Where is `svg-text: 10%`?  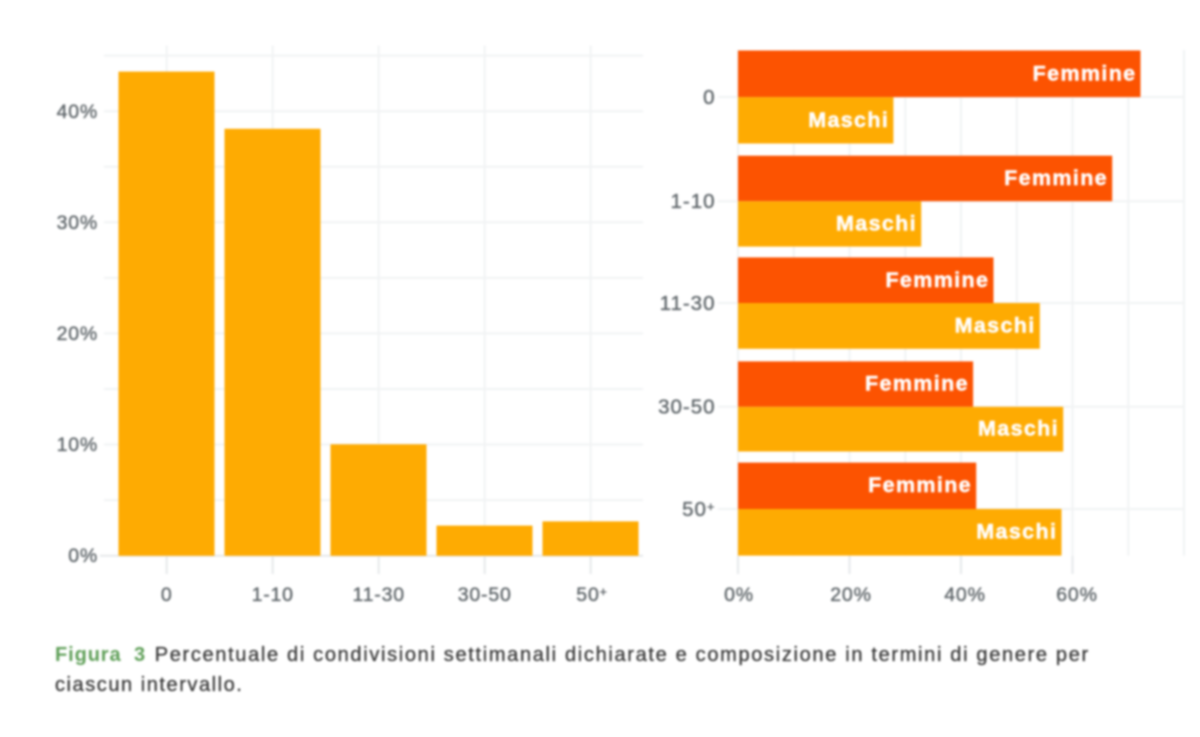 svg-text: 10% is located at coordinates (77, 445).